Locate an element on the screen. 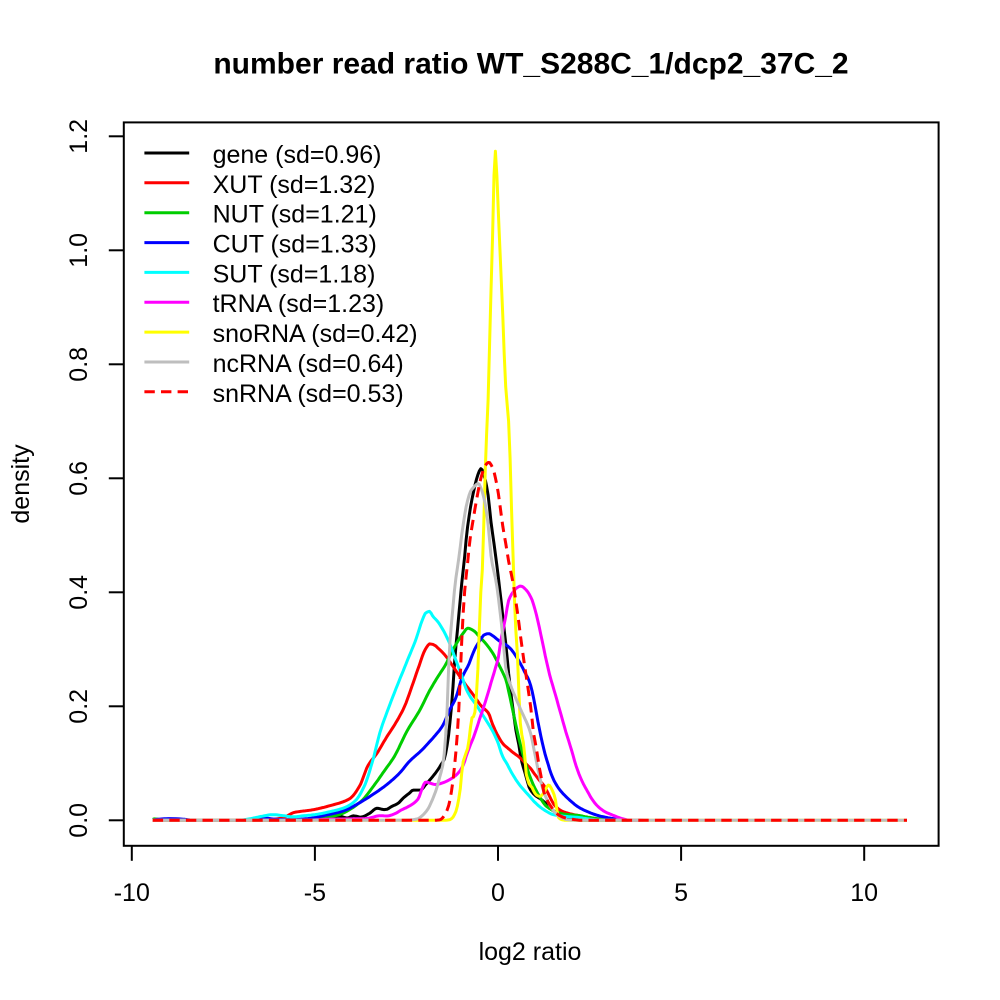 The image size is (1000, 1000). svg-text: -5 is located at coordinates (315, 893).